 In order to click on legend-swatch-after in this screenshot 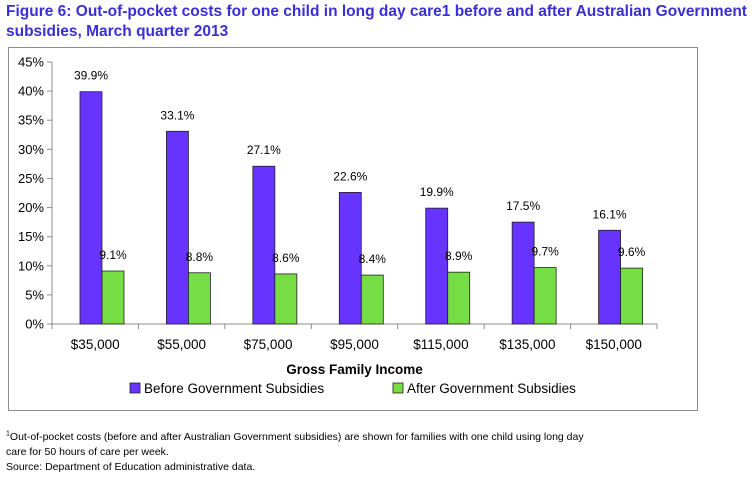, I will do `click(398, 388)`.